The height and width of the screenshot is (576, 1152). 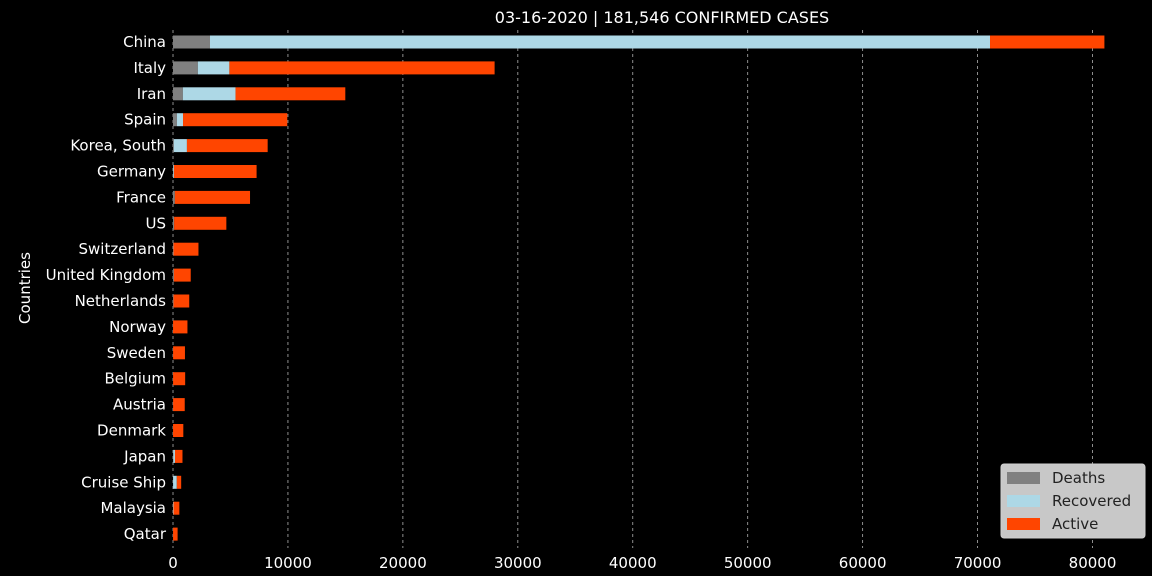 What do you see at coordinates (1023, 501) in the screenshot?
I see `legend-swatch-recovered` at bounding box center [1023, 501].